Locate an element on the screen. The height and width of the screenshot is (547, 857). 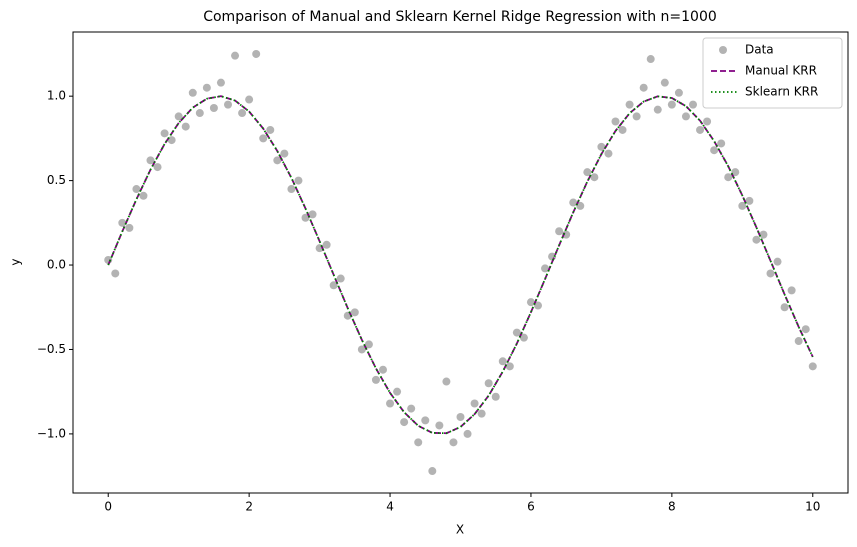
x-tick-label: 10 is located at coordinates (812, 507).